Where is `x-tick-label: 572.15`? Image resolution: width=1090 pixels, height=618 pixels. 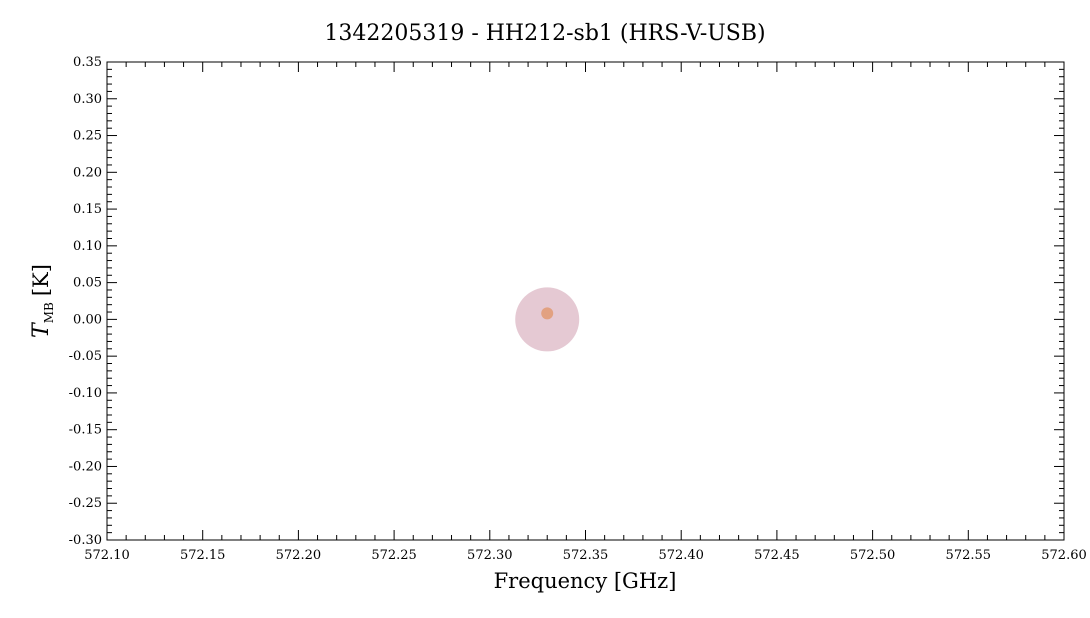 x-tick-label: 572.15 is located at coordinates (203, 555).